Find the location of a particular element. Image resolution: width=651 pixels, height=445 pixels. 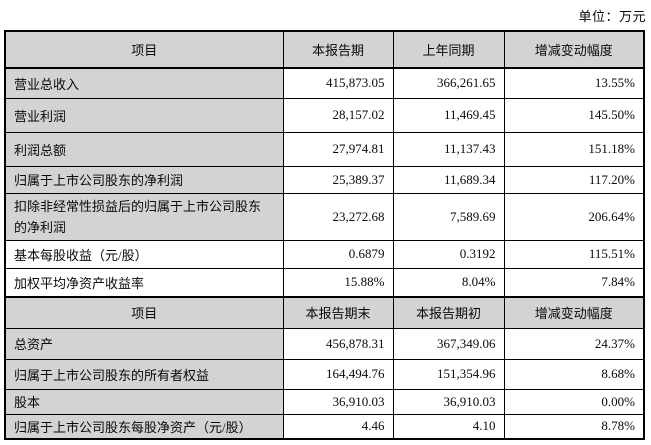

table2-header-row: 项目 本报告期末 本报告期初 增减变动幅度 is located at coordinates (324, 312).